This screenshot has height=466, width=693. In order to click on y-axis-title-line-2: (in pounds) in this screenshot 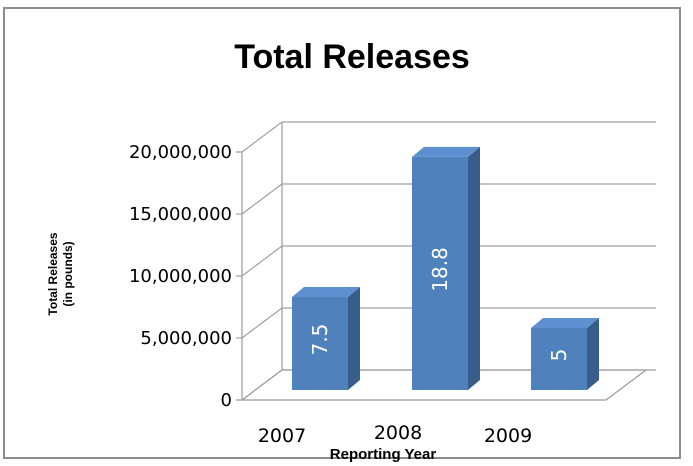, I will do `click(68, 273)`.